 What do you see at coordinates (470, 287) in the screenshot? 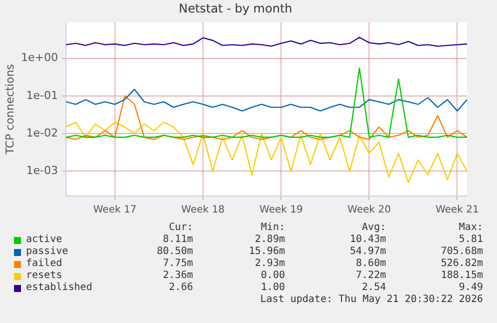
I see `text: 9.49` at bounding box center [470, 287].